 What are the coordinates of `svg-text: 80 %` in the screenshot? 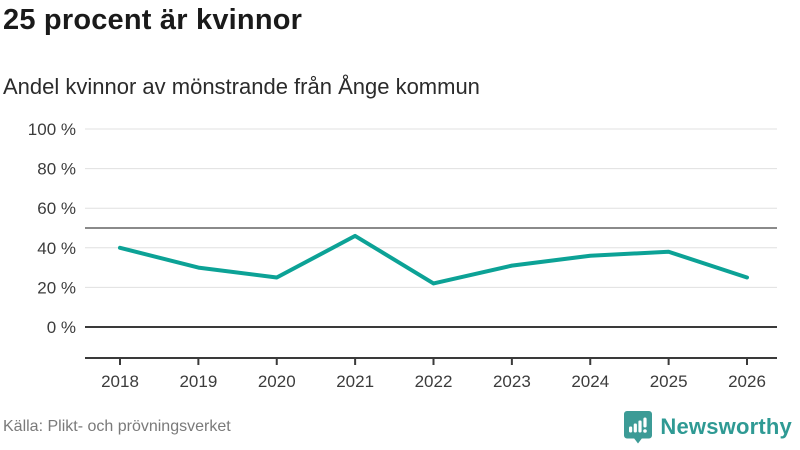 It's located at (56, 169).